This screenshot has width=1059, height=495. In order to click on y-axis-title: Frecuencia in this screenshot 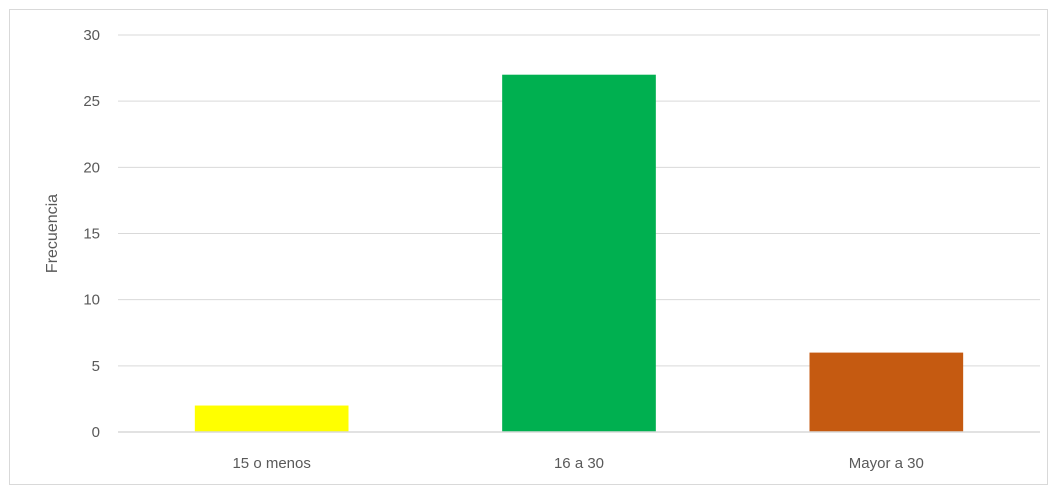, I will do `click(52, 233)`.